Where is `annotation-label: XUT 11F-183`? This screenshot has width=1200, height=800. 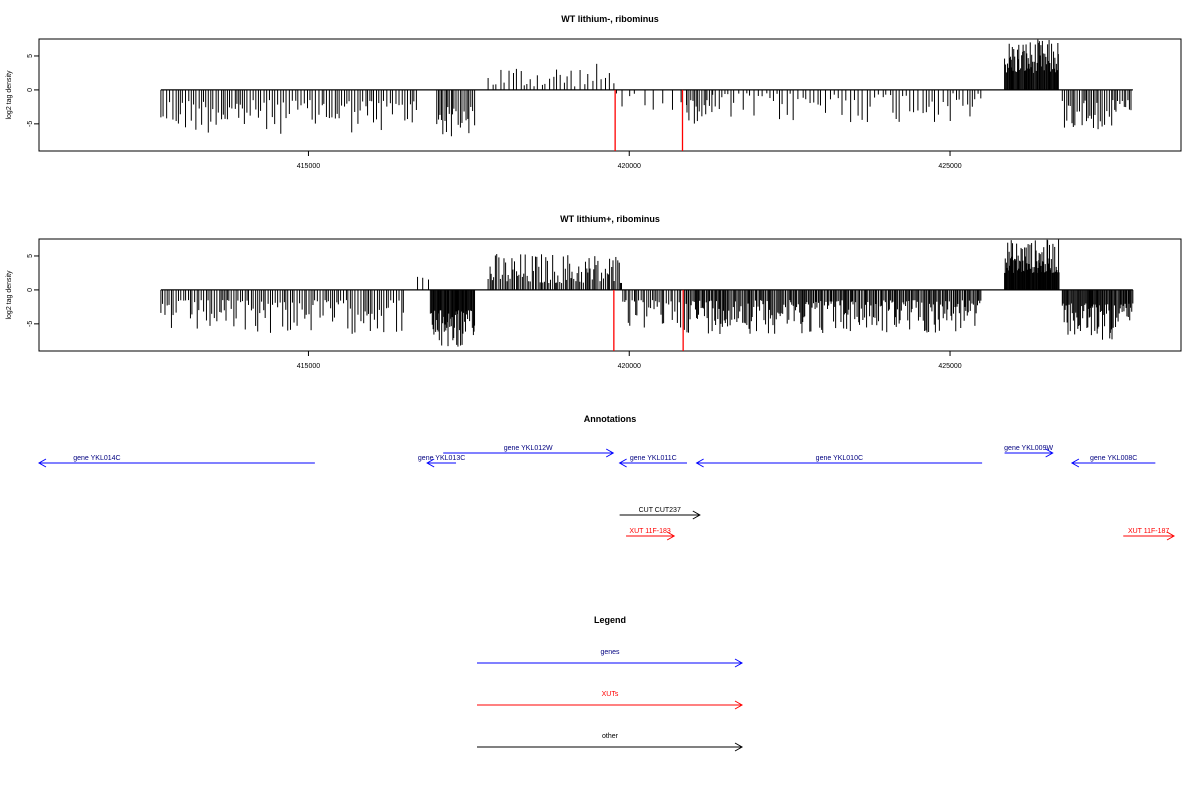 annotation-label: XUT 11F-183 is located at coordinates (649, 531).